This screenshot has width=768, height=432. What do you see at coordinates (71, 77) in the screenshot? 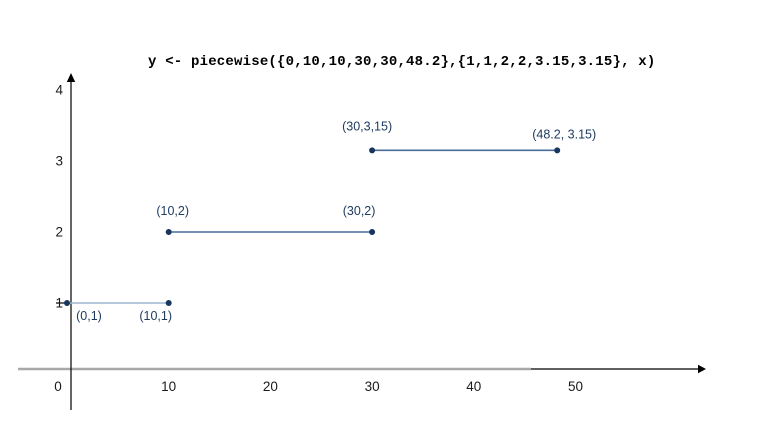
I see `y-axis-arrow-icon` at bounding box center [71, 77].